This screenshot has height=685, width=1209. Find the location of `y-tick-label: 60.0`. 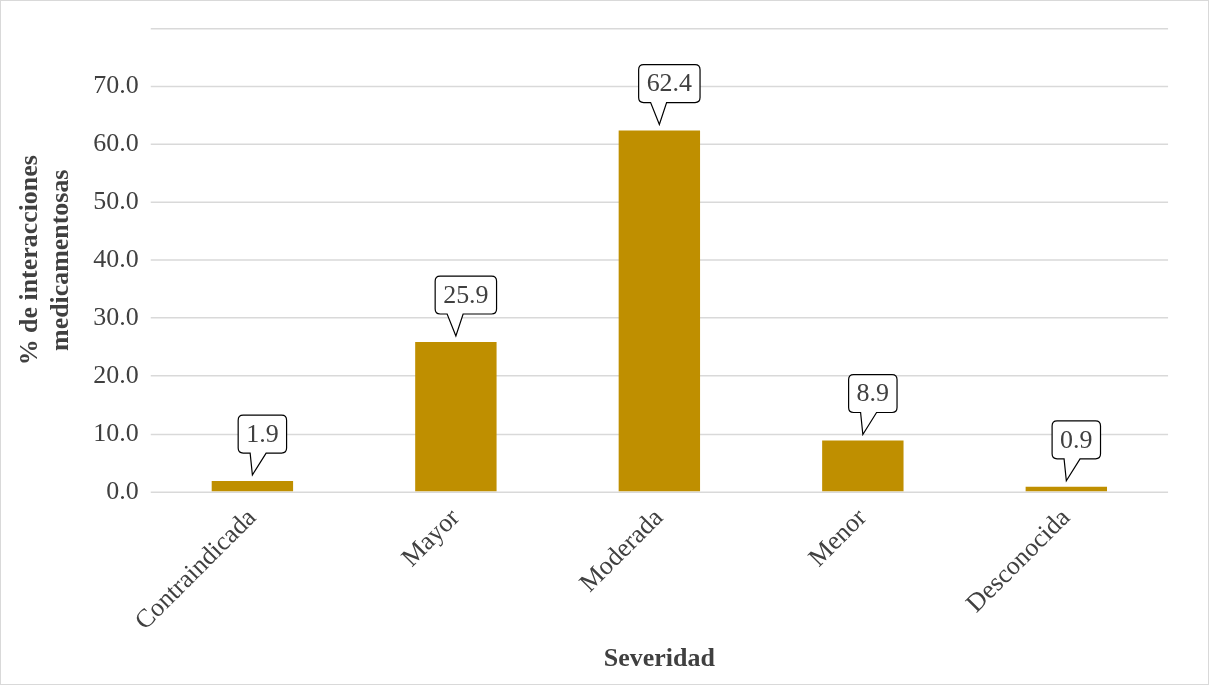

y-tick-label: 60.0 is located at coordinates (116, 143).